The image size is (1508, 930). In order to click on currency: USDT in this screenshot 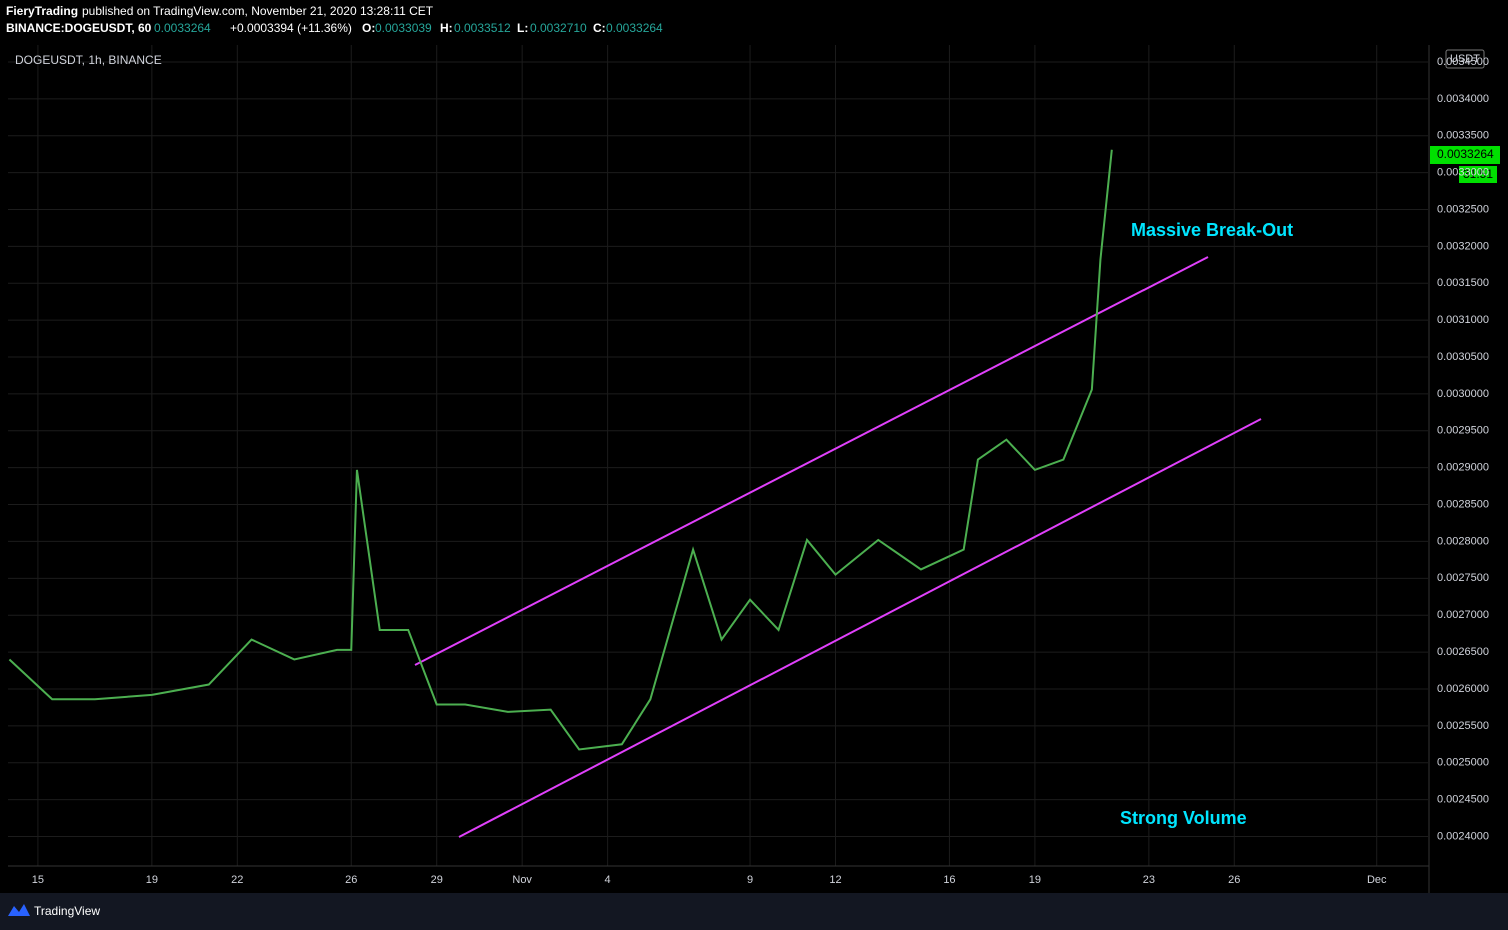, I will do `click(1465, 59)`.